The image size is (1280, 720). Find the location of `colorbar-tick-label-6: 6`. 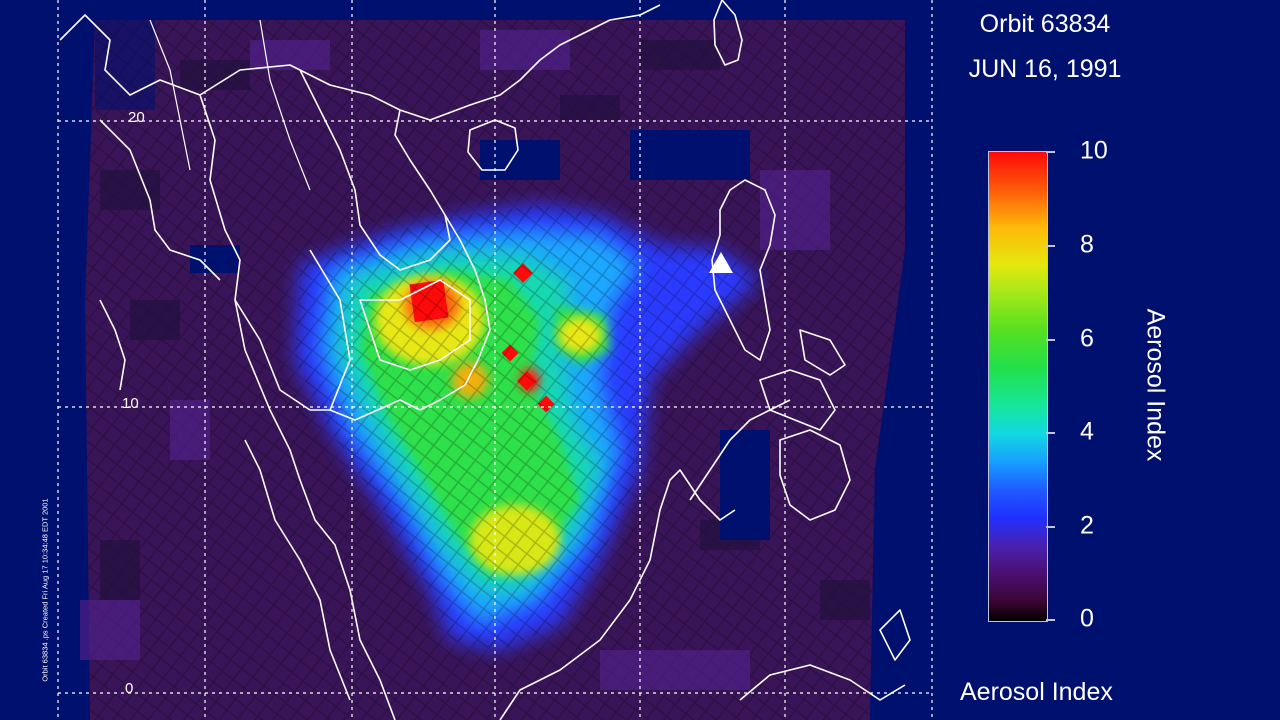

colorbar-tick-label-6: 6 is located at coordinates (1087, 338).